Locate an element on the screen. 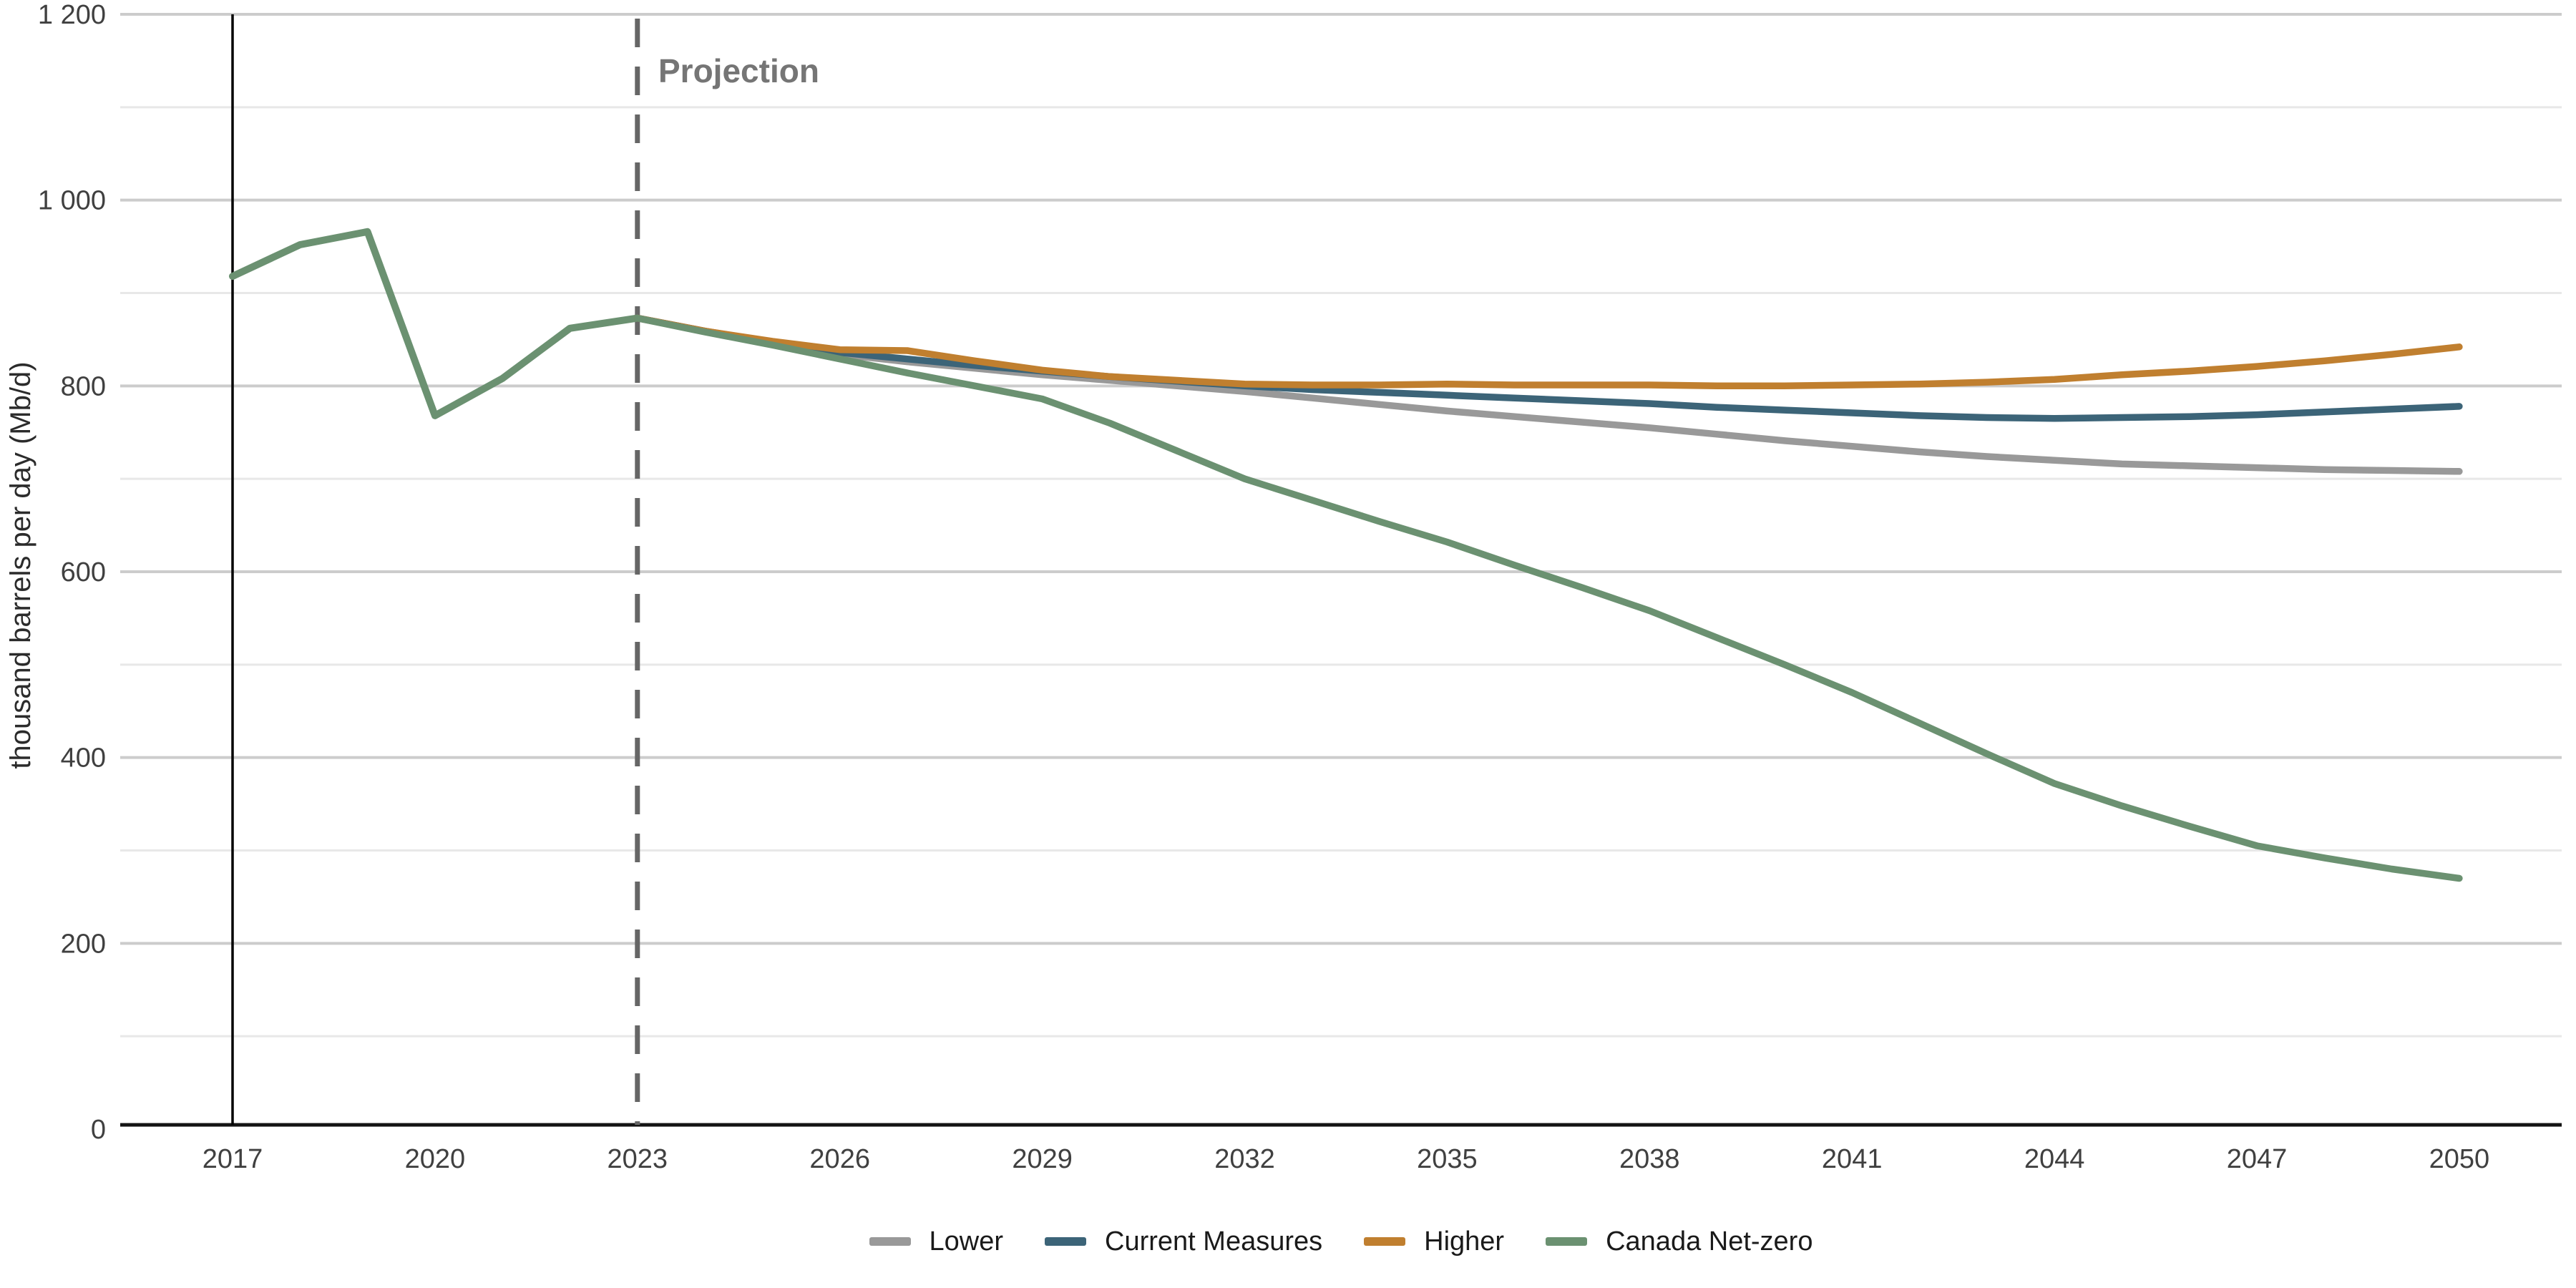 The width and height of the screenshot is (2576, 1288). current-measures-series-swatch-icon is located at coordinates (1066, 1241).